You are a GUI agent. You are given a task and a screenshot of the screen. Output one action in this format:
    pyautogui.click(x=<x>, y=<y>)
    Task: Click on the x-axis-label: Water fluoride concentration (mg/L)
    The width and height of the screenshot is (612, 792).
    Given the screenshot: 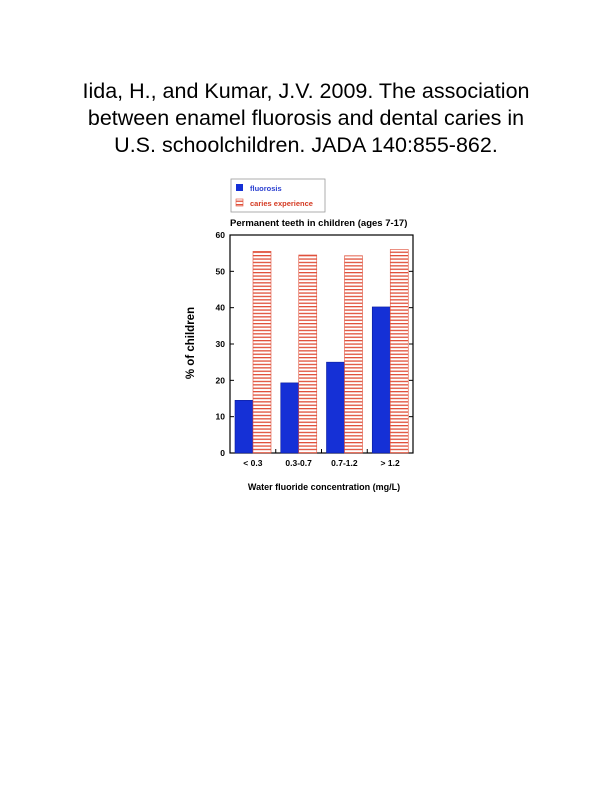 What is the action you would take?
    pyautogui.click(x=324, y=487)
    